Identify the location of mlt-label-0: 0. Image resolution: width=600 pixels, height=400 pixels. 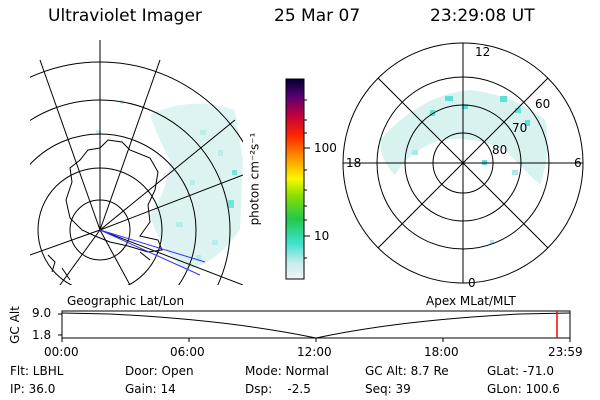
(472, 283).